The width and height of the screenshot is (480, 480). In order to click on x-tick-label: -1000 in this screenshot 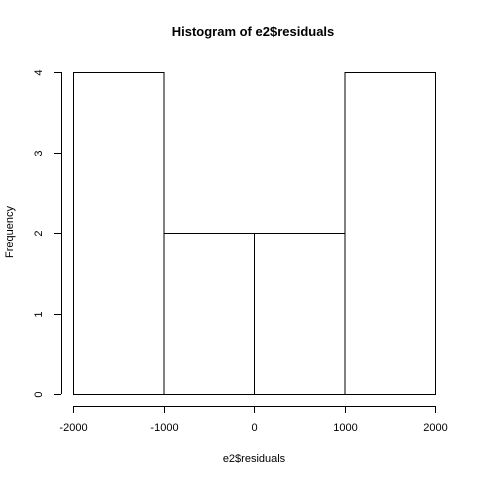, I will do `click(164, 428)`.